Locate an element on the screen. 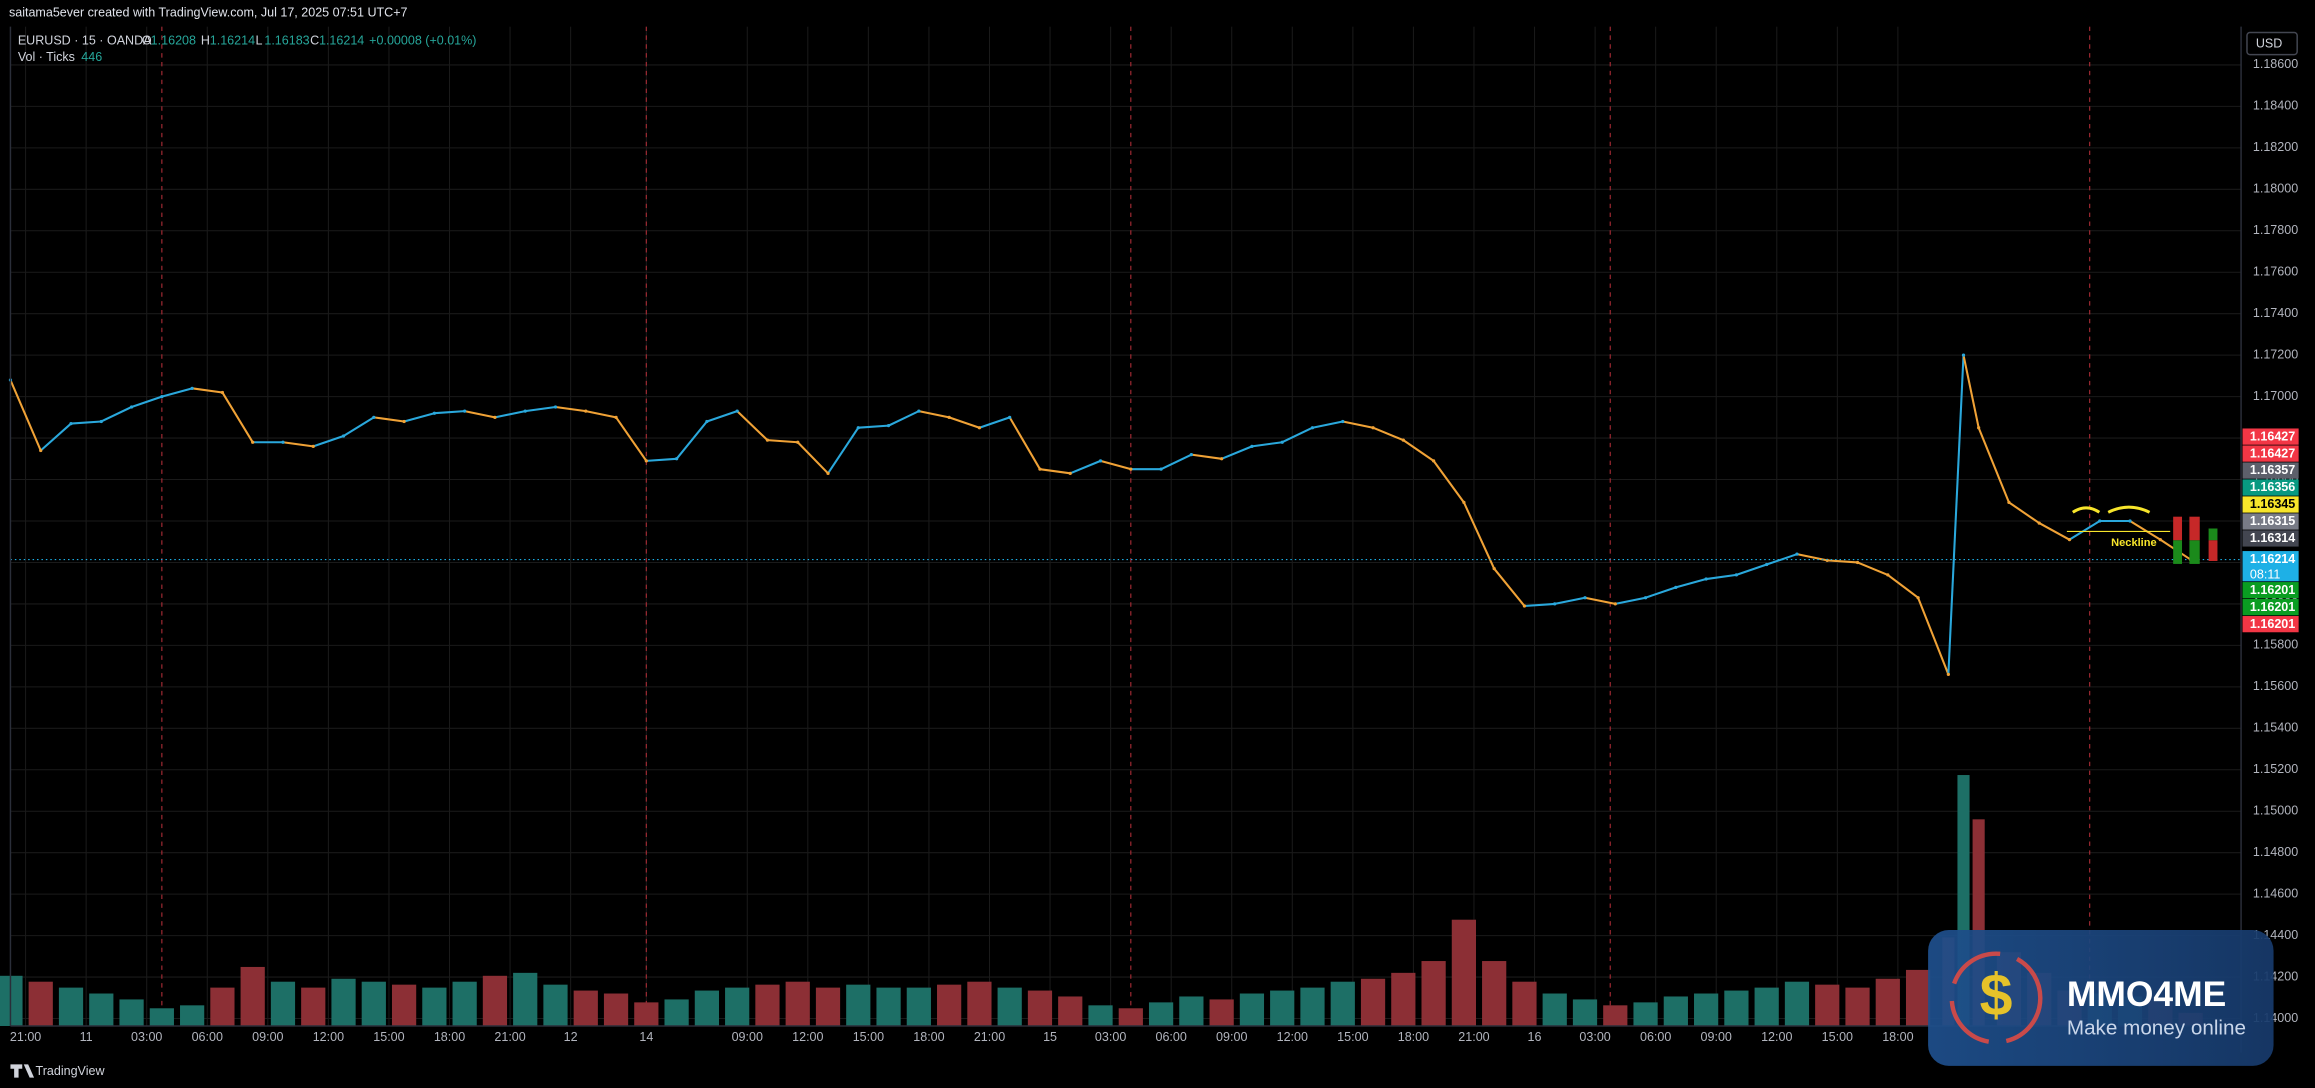 The image size is (2315, 1088). price-label: 1.16427 is located at coordinates (2272, 453).